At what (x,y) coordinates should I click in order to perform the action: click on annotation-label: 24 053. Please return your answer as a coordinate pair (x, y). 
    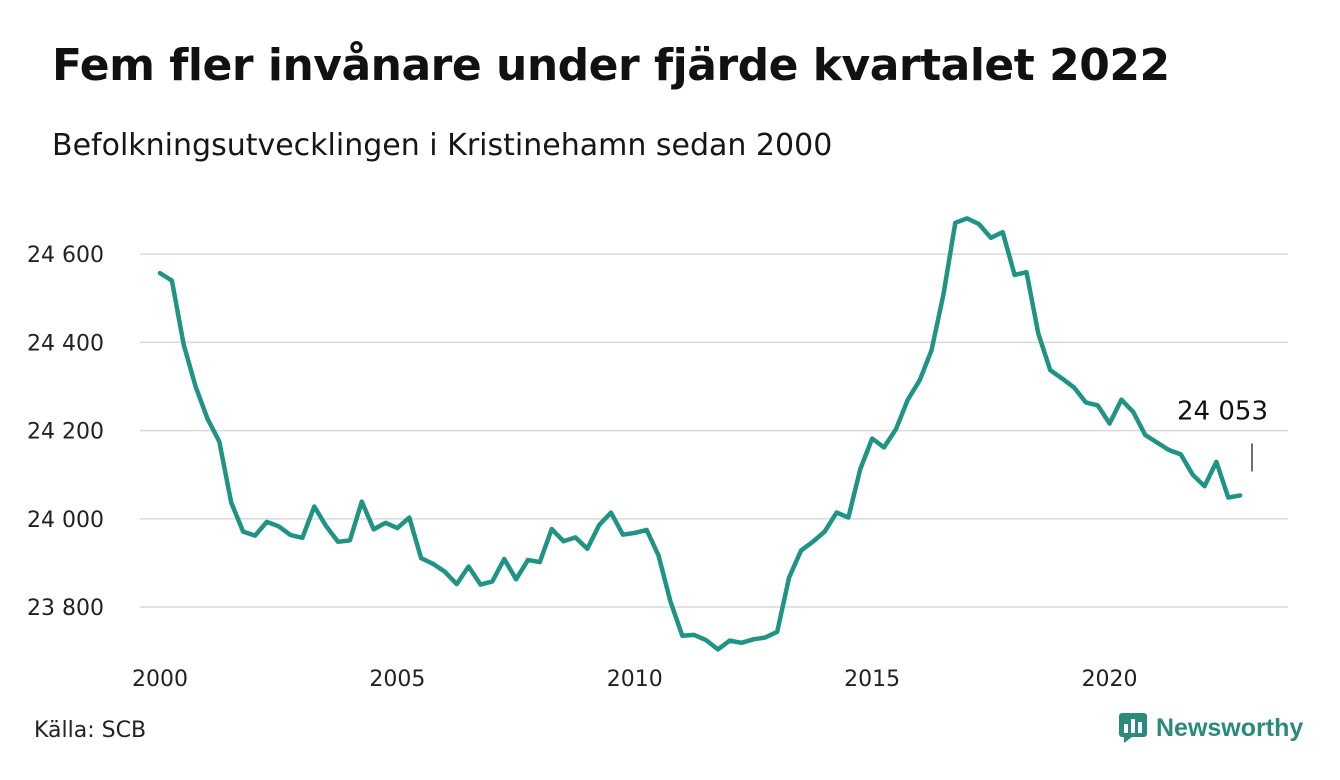
    Looking at the image, I should click on (1222, 411).